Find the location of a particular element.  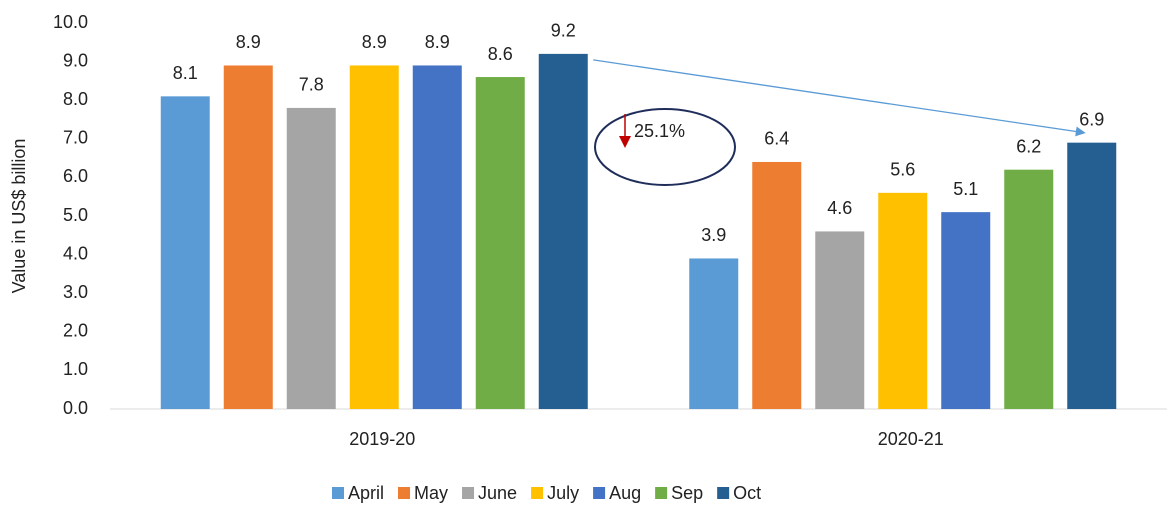

y-tick-label: 1.0 is located at coordinates (75, 369).